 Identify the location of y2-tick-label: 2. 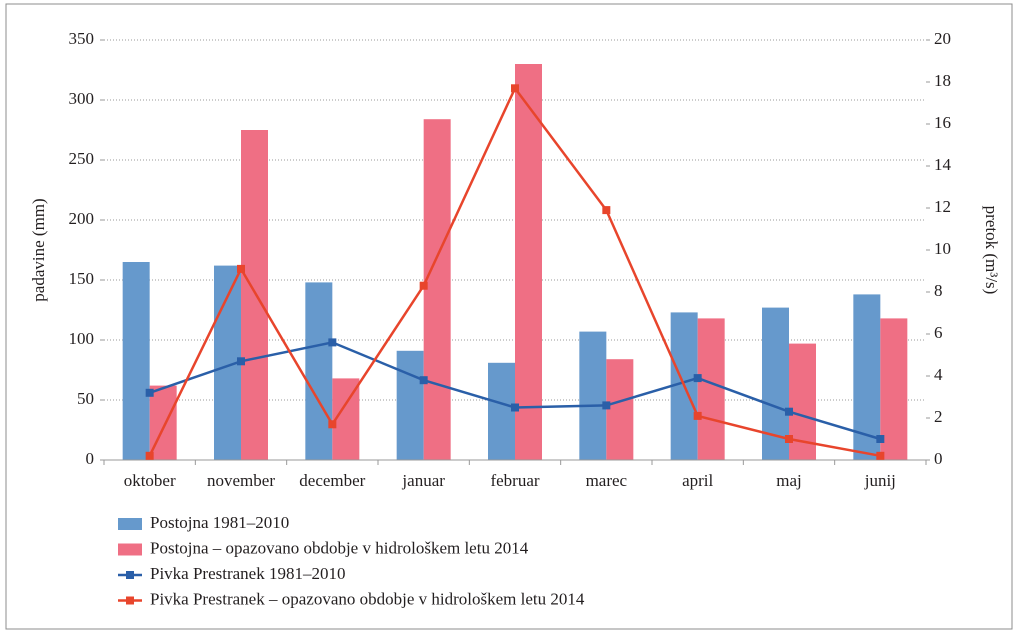
(938, 416).